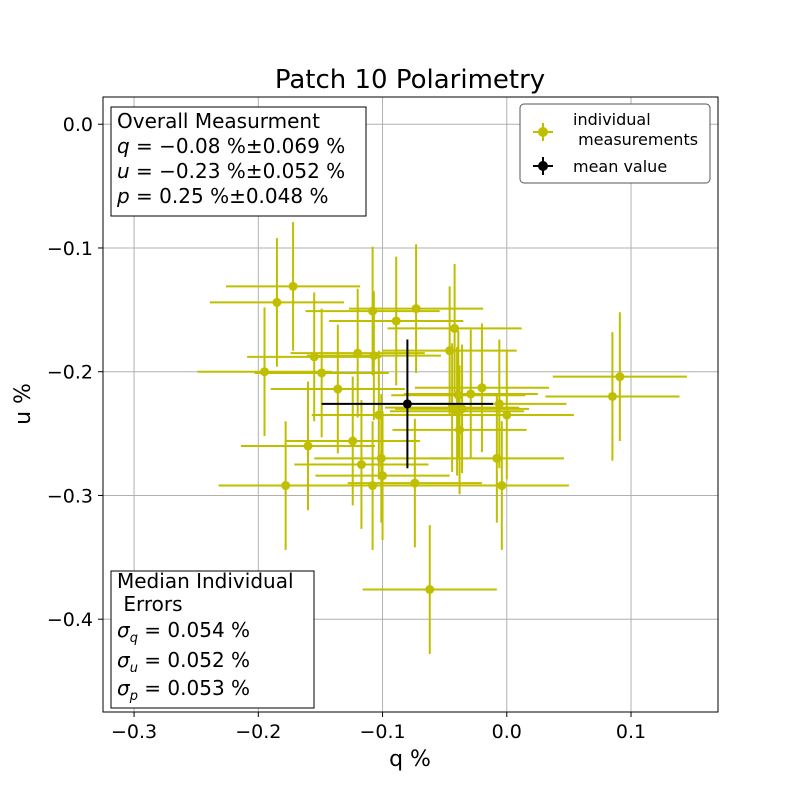 The width and height of the screenshot is (800, 800). Describe the element at coordinates (23, 404) in the screenshot. I see `y-axis-label: u %` at that location.